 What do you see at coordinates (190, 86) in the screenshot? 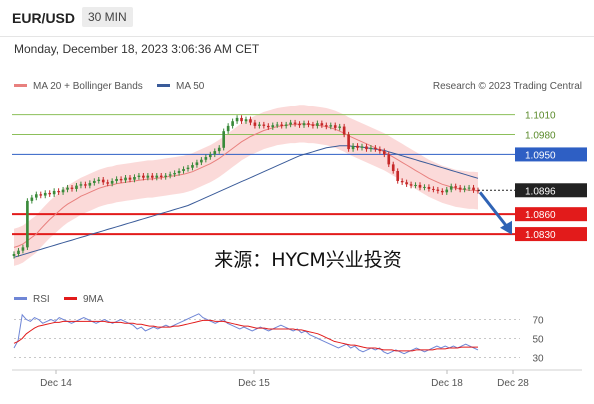
I see `ma50-legend-label: MA 50` at bounding box center [190, 86].